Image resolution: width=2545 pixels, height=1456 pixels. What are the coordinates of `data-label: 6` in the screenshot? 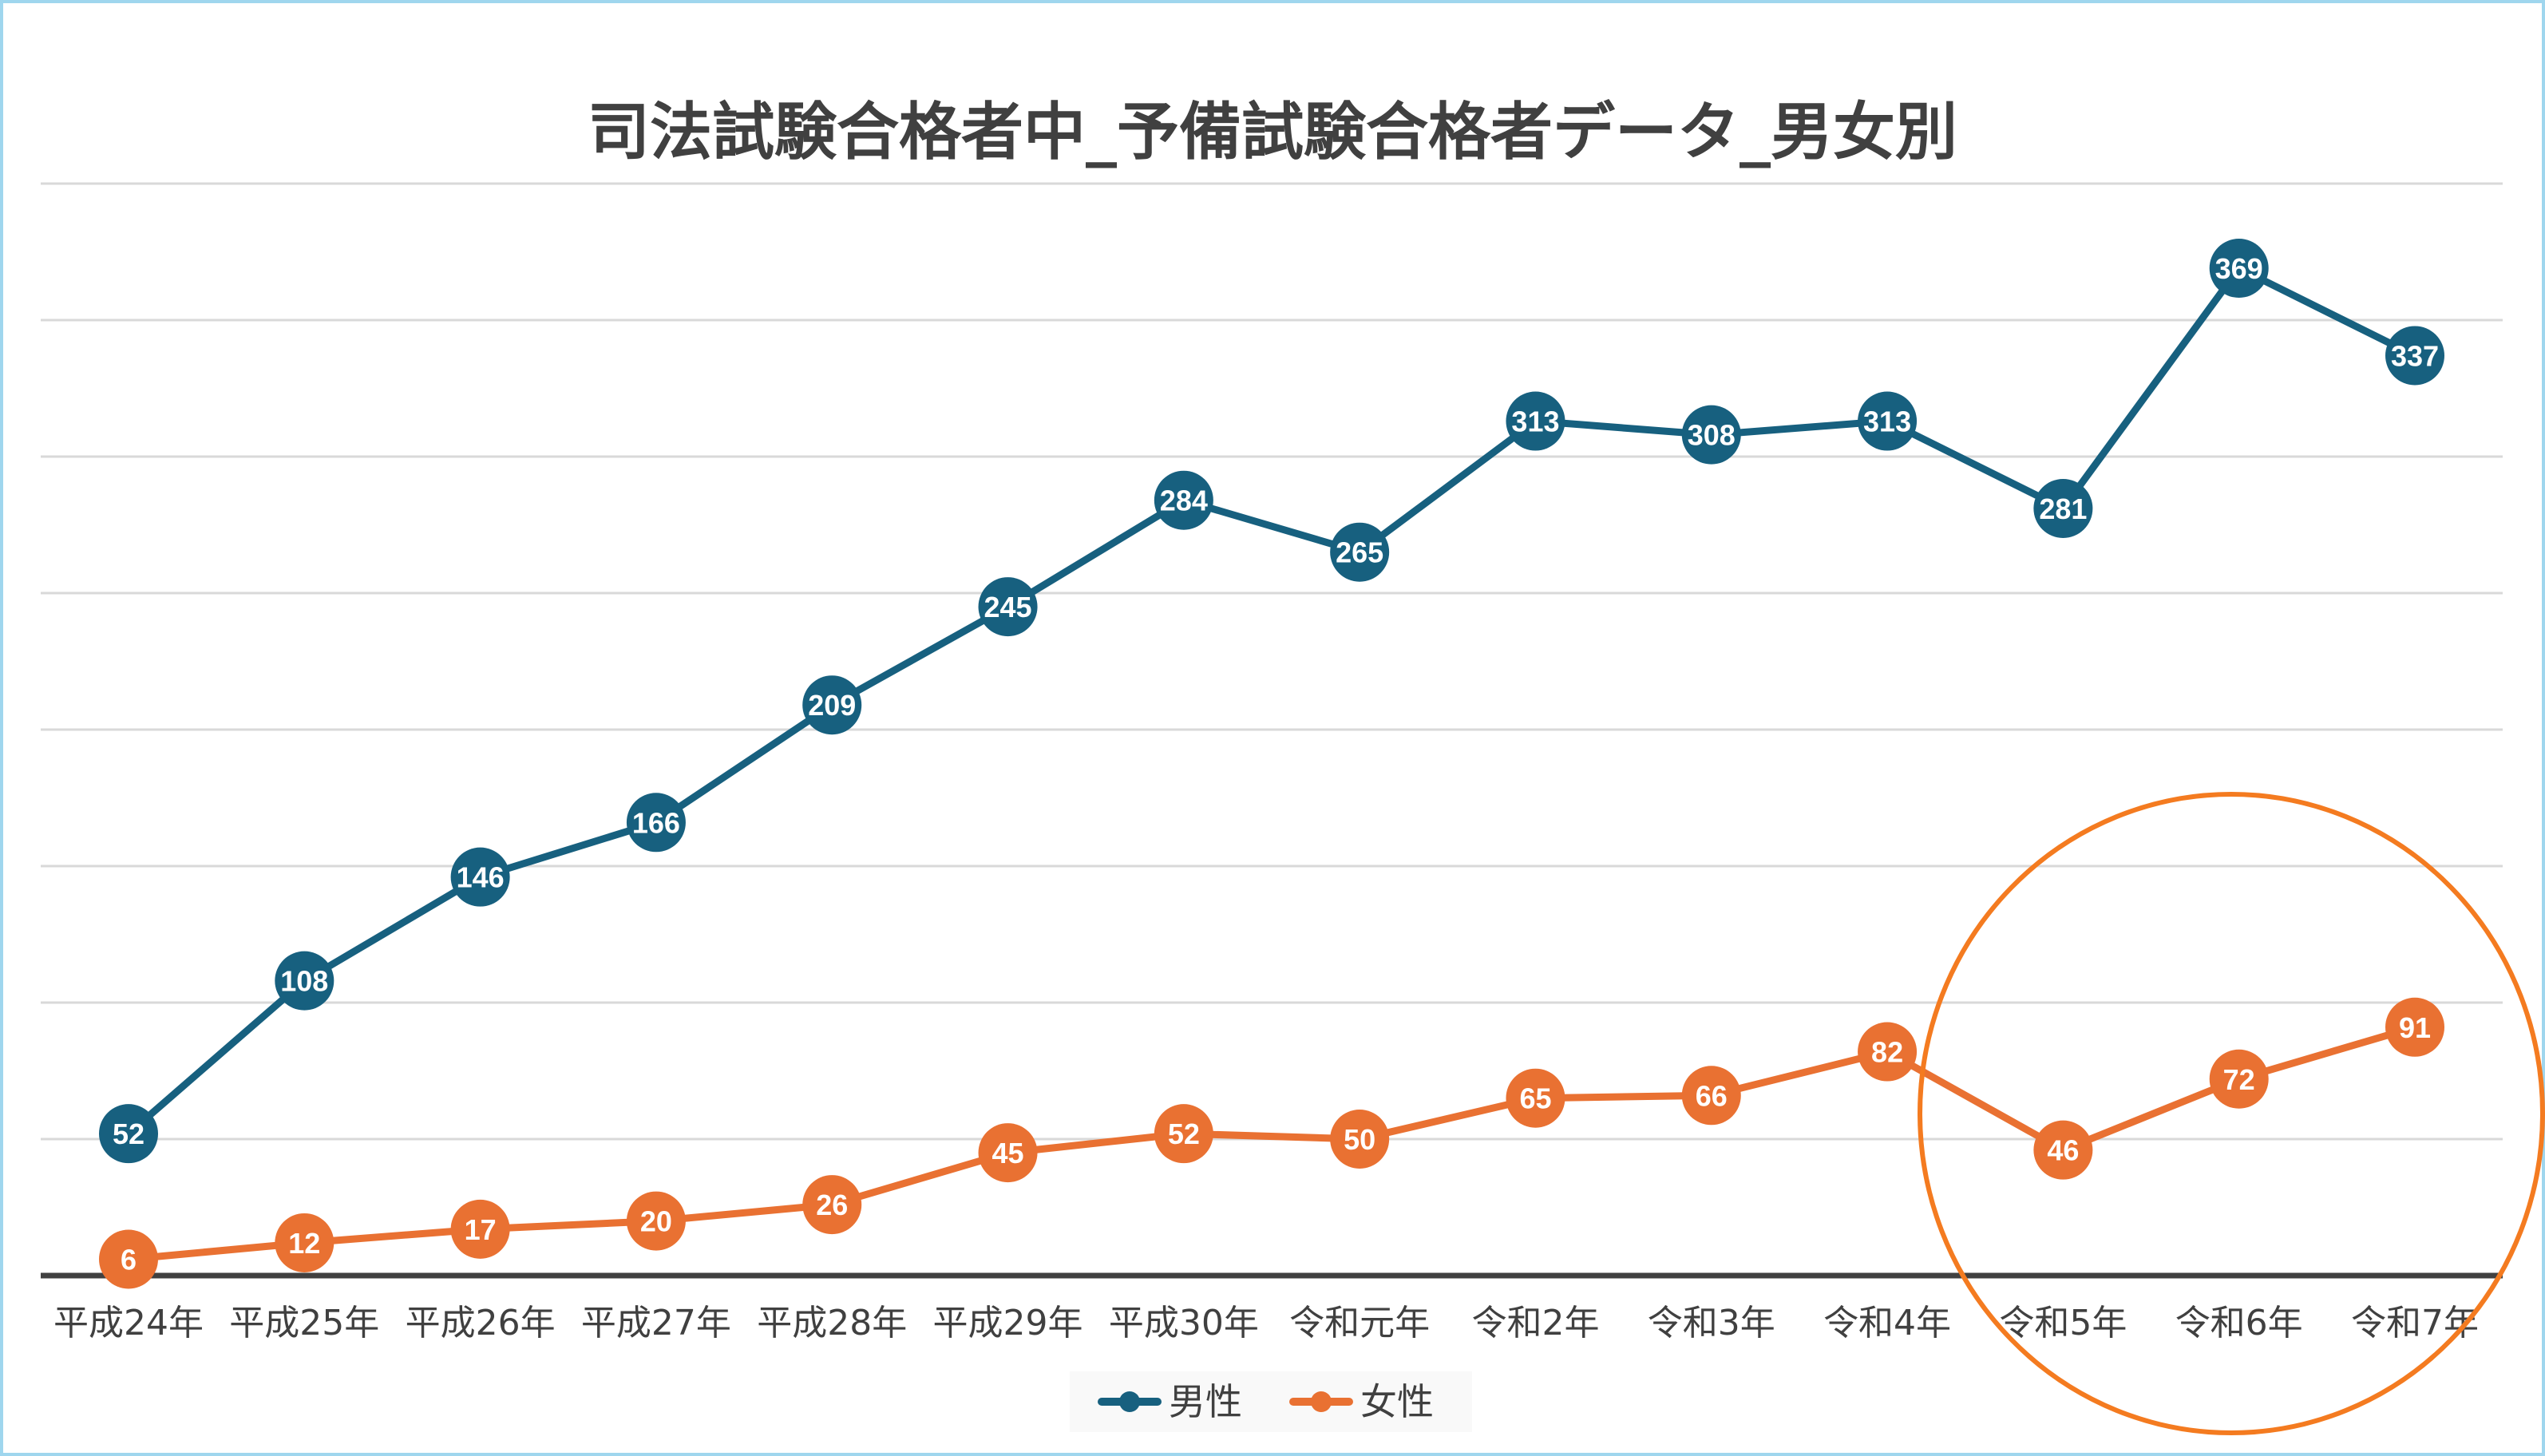 It's located at (129, 1259).